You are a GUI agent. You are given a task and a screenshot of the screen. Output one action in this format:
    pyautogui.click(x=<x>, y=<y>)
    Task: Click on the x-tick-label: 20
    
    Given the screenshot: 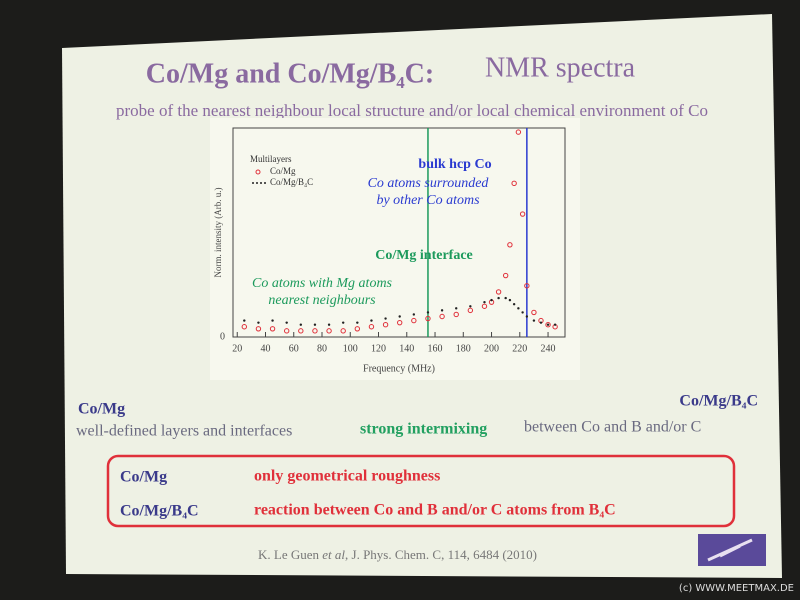 What is the action you would take?
    pyautogui.click(x=237, y=348)
    